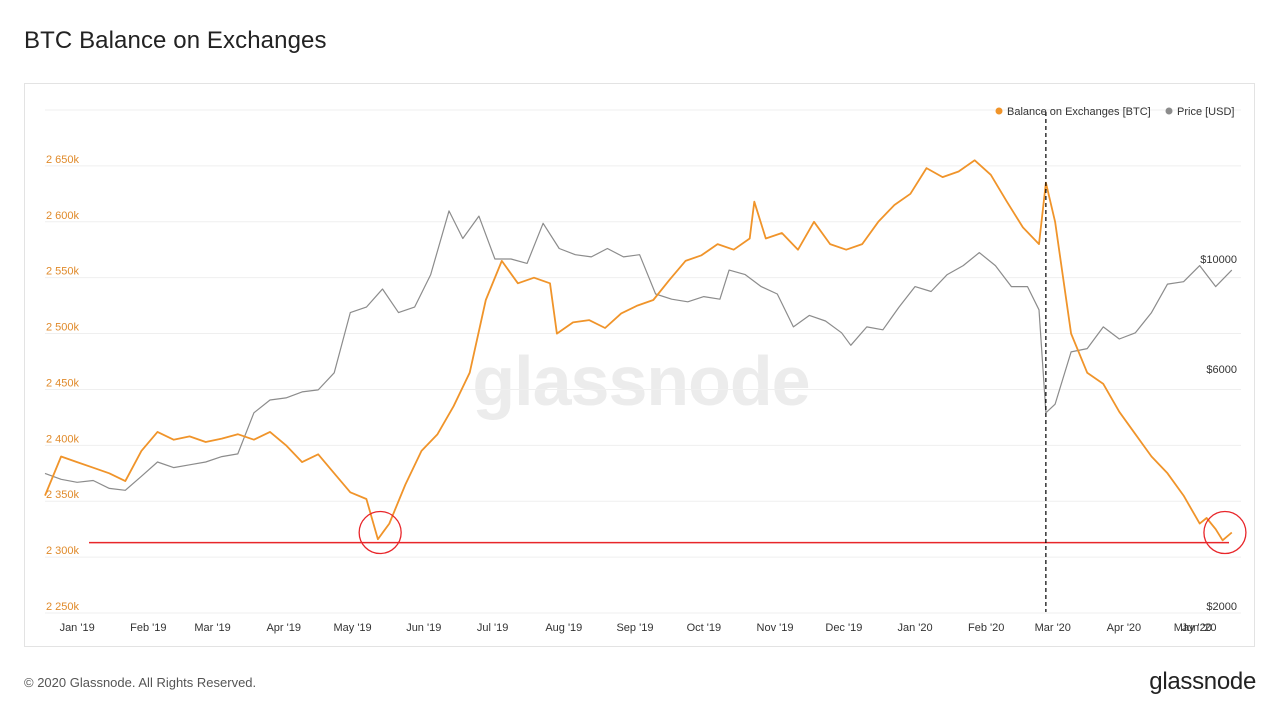 The width and height of the screenshot is (1280, 718). I want to click on footer-copyright: © 2020 Glassnode. All Rights Reserved., so click(140, 682).